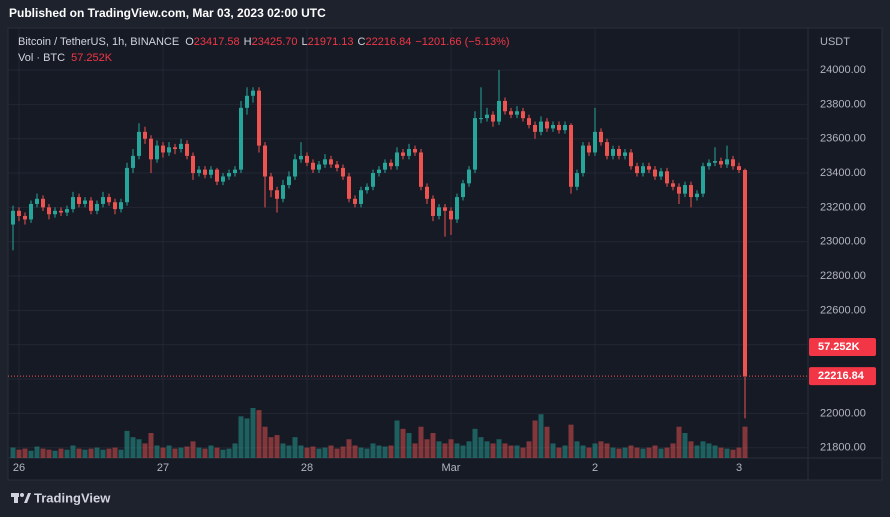  Describe the element at coordinates (843, 242) in the screenshot. I see `y-tick-label: 23000.00` at that location.